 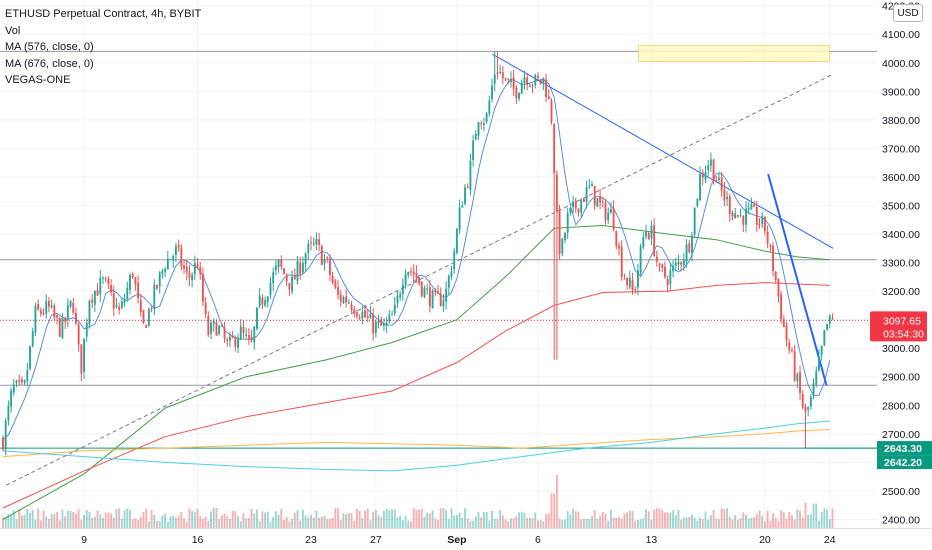 I want to click on time-axis: 9 16 23 27 Sep 6 13 20 24, so click(x=466, y=539).